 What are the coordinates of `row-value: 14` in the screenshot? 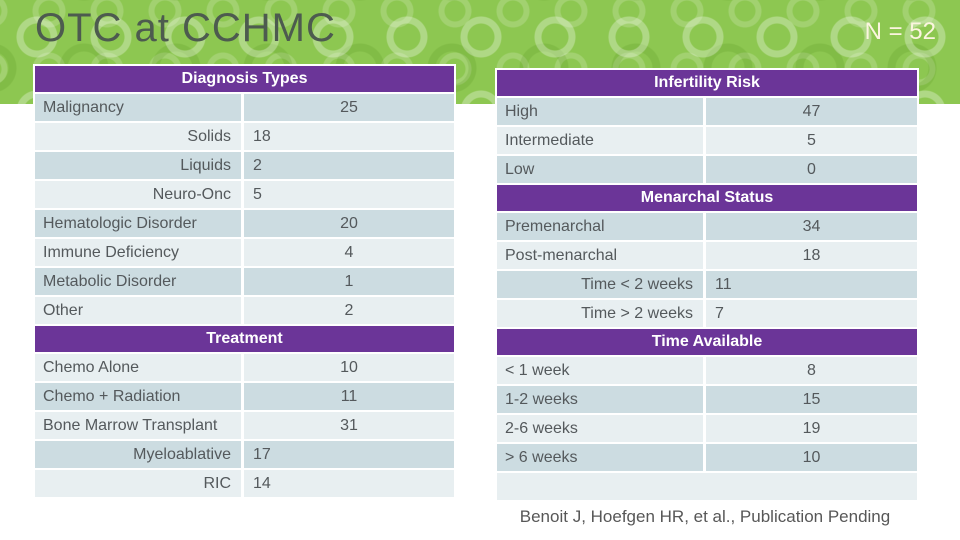 It's located at (349, 483).